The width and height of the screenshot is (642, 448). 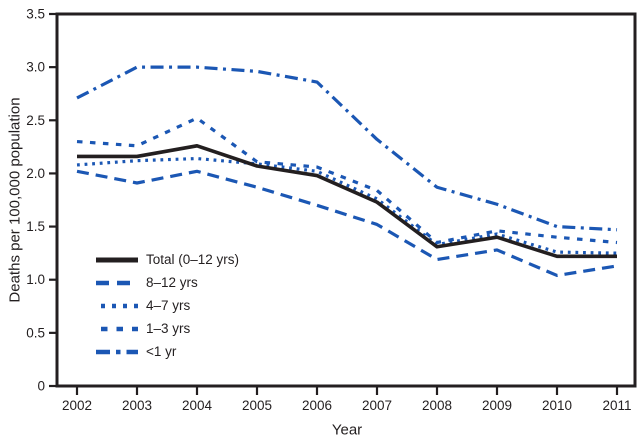 I want to click on legend-line-sample-square-dash, so click(x=119, y=328).